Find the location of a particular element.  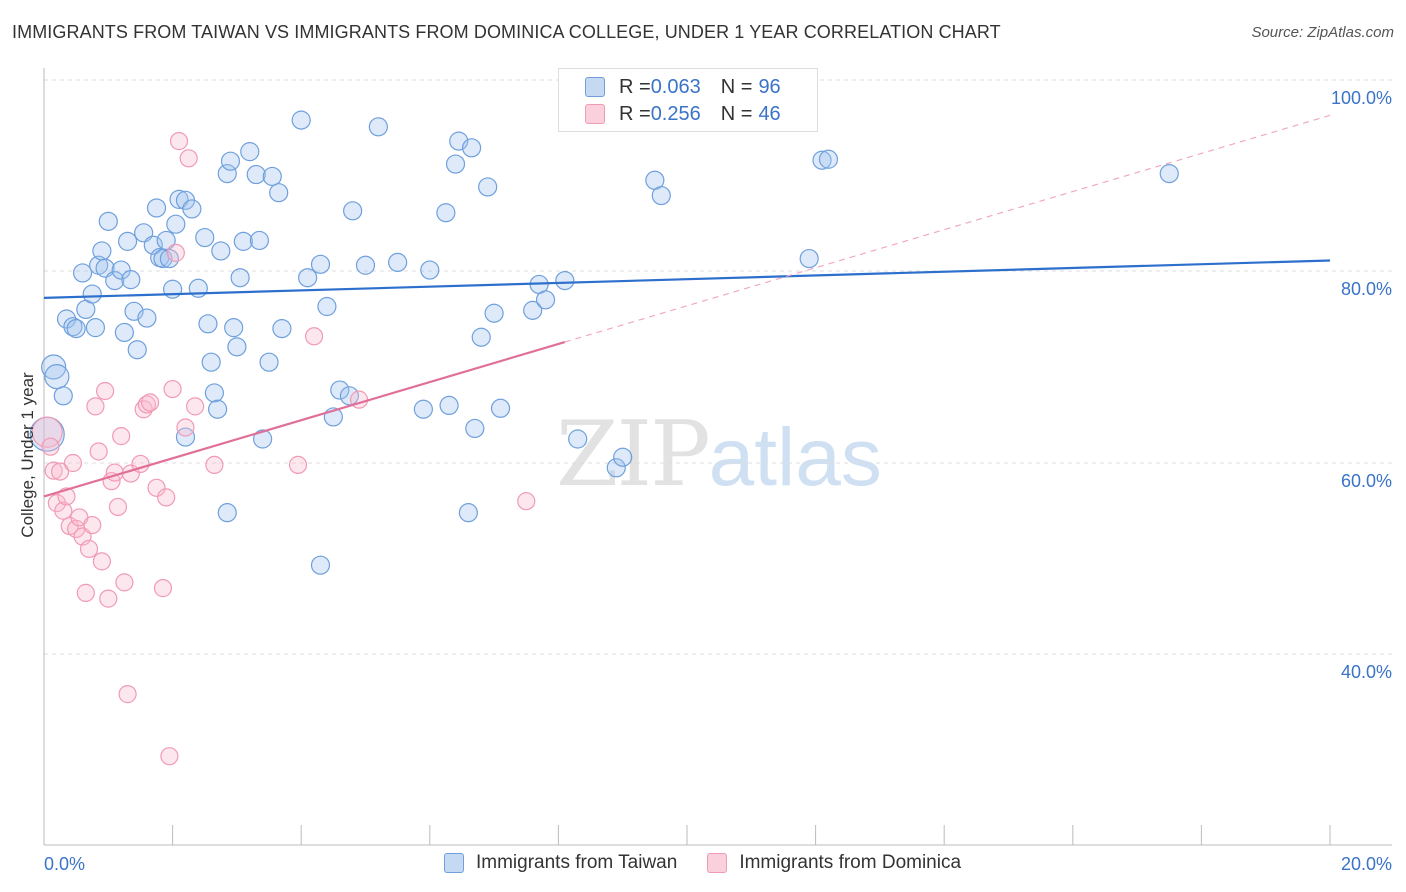

legend-label-dominica: Immigrants from Dominica is located at coordinates (850, 862).